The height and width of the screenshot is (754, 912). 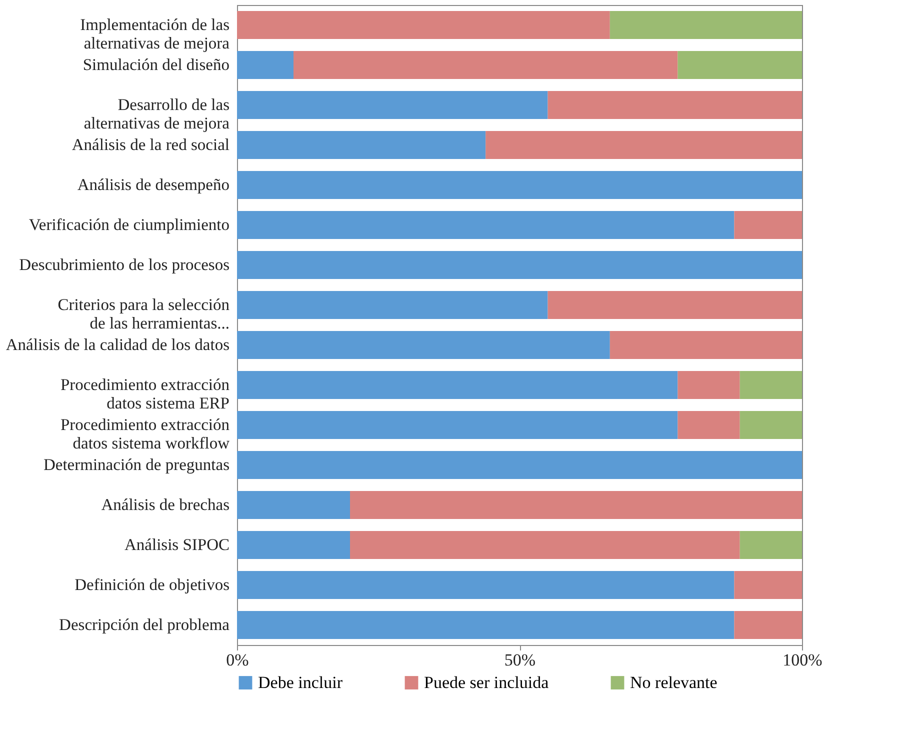 What do you see at coordinates (124, 264) in the screenshot?
I see `y-tick-label: Descubrimiento de los procesos` at bounding box center [124, 264].